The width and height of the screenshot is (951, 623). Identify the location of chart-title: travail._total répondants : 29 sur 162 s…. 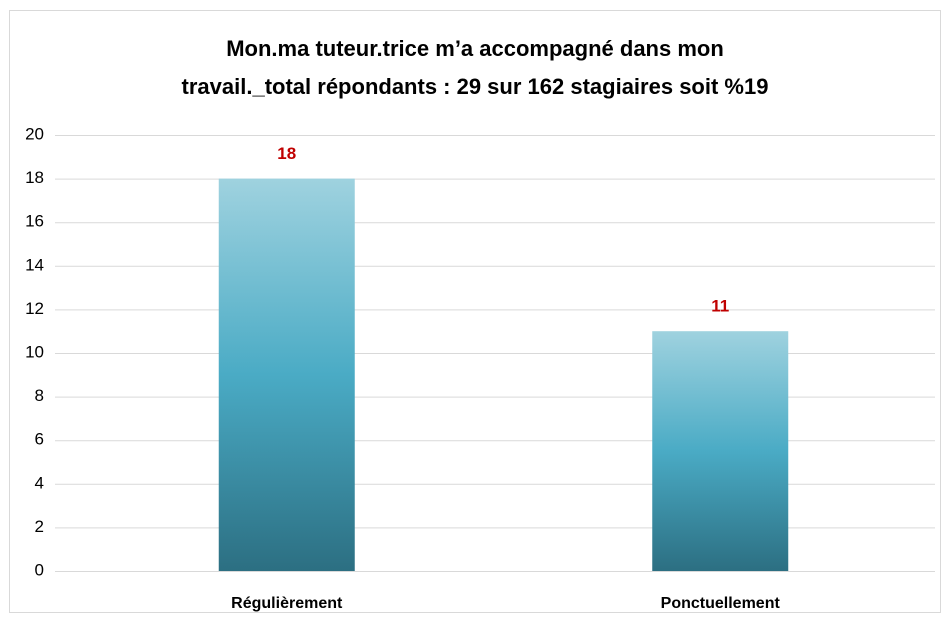
(475, 86).